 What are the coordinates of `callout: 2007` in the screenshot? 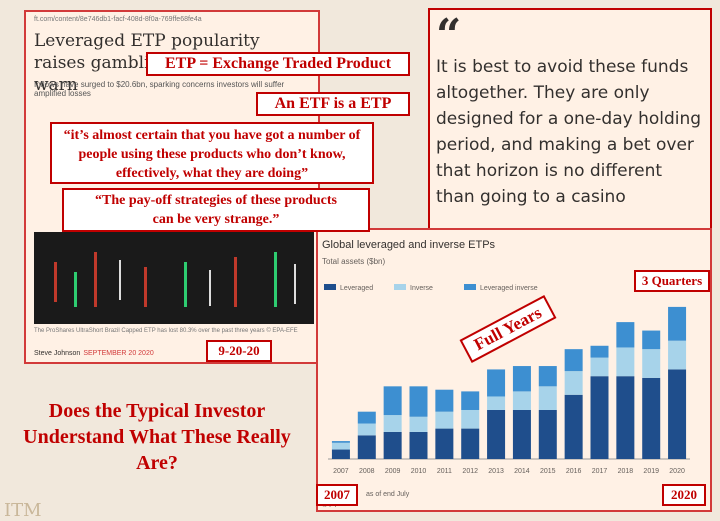 It's located at (337, 495).